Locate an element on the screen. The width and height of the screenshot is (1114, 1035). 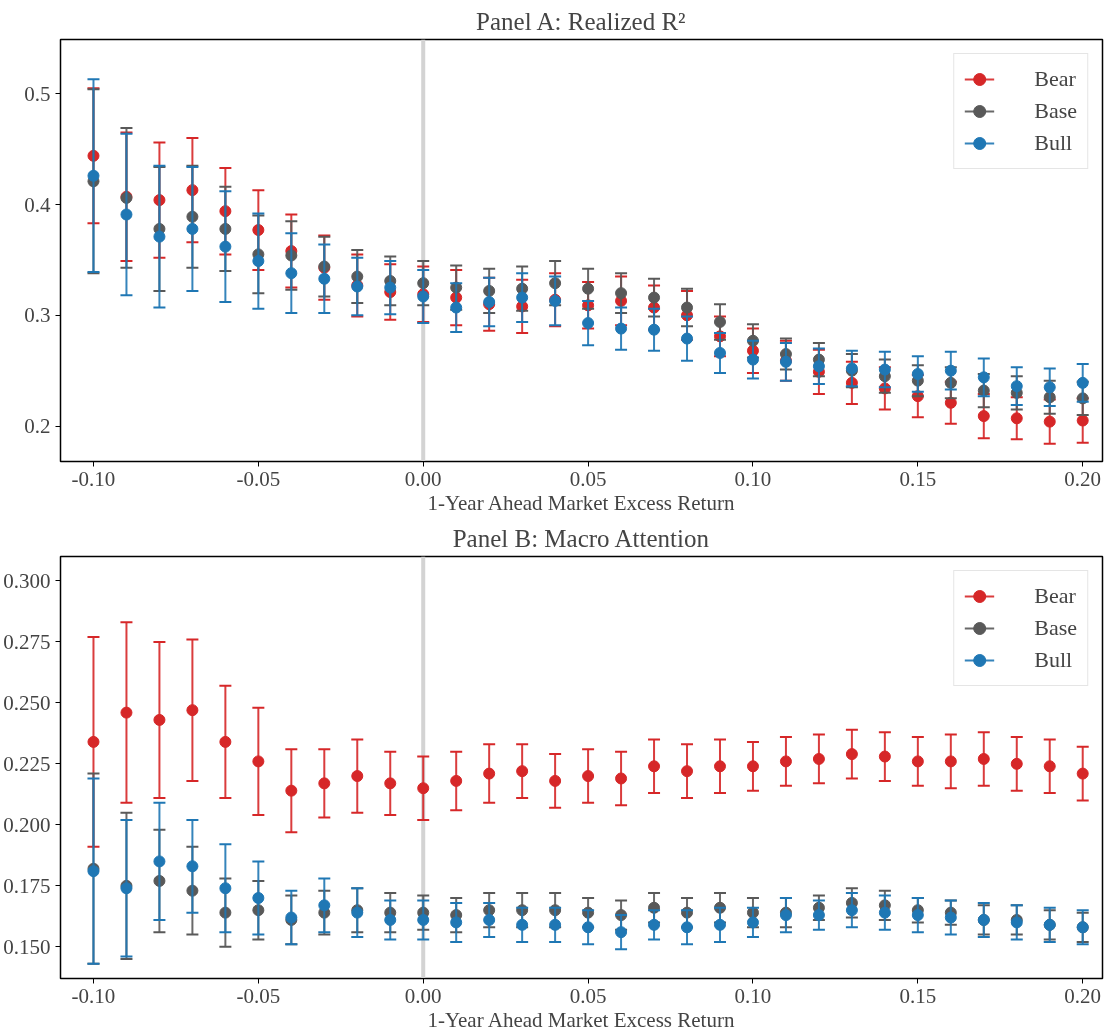
y-tick-label: 0.225 is located at coordinates (27, 763).